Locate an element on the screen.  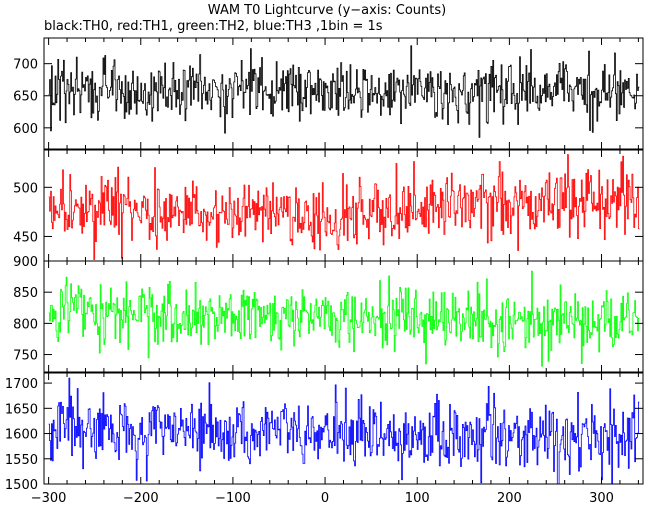
x-tick-label: 200 is located at coordinates (509, 498).